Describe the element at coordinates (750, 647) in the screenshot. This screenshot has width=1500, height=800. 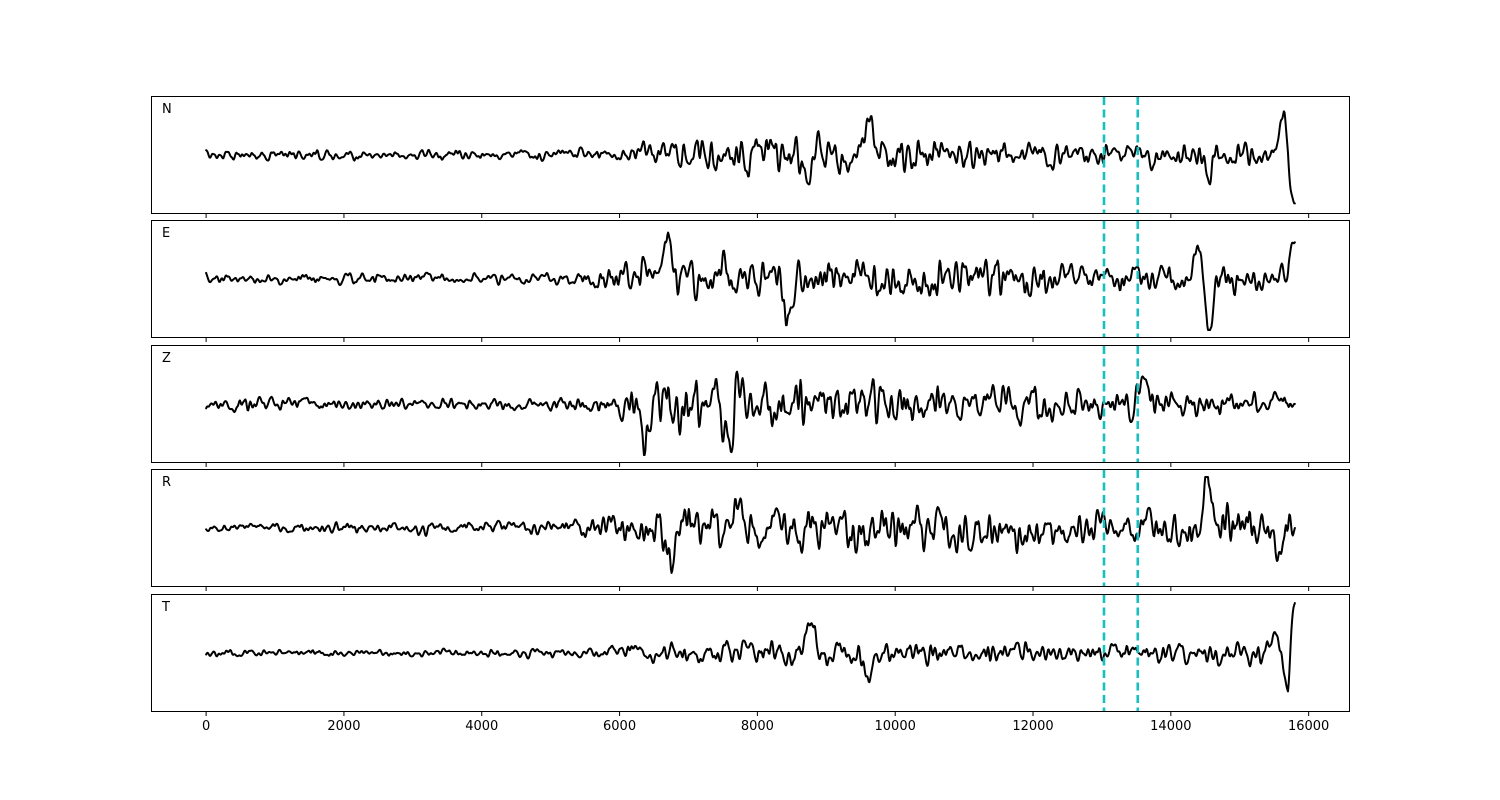
I see `trace-line-t` at that location.